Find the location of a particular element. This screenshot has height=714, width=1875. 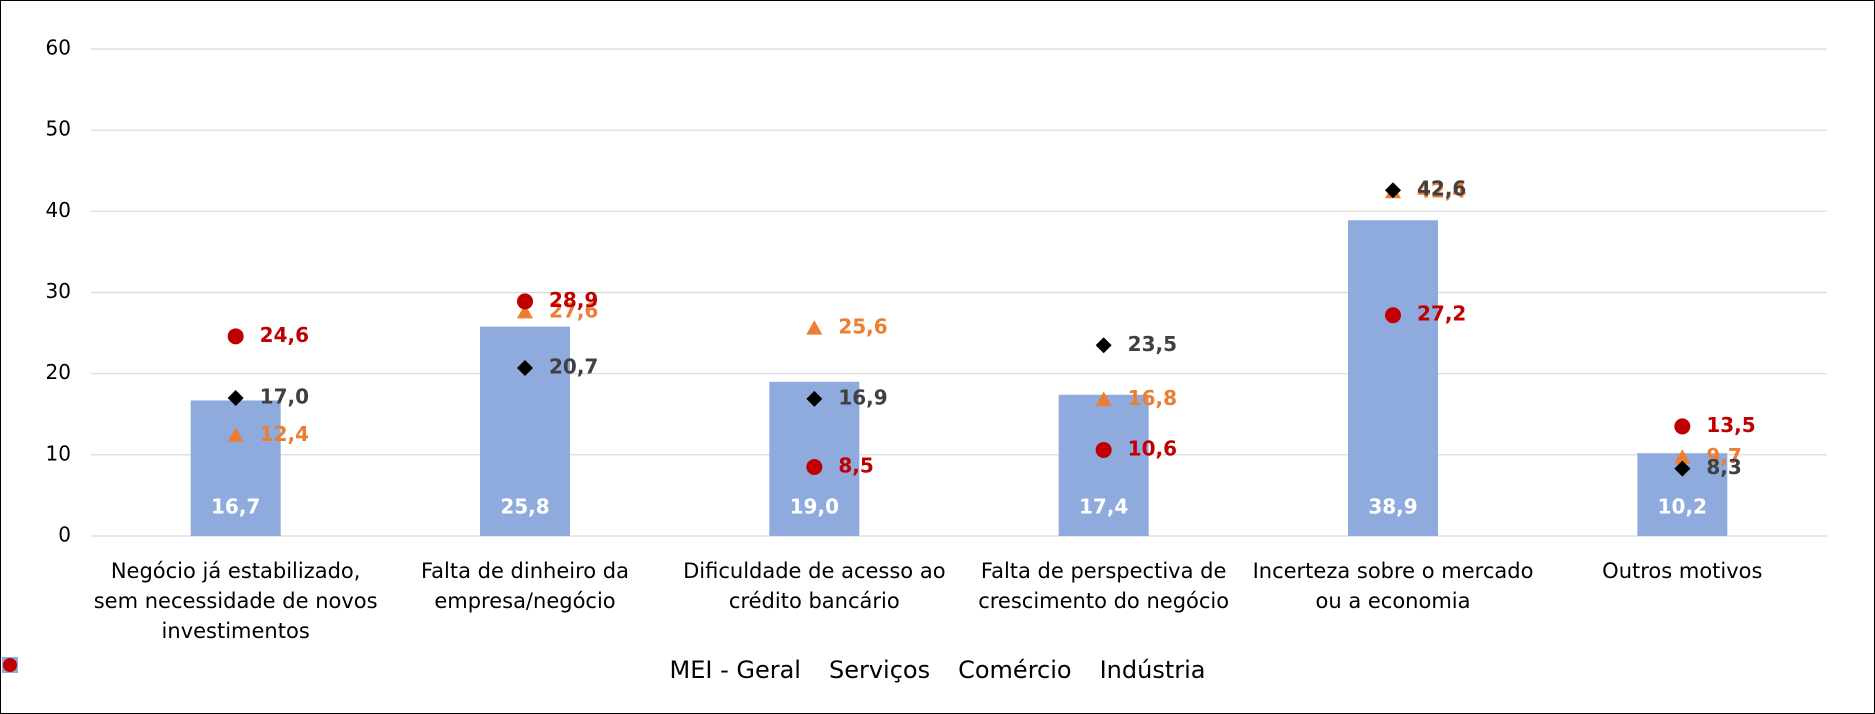

legend-item: Comércio is located at coordinates (537, 670).